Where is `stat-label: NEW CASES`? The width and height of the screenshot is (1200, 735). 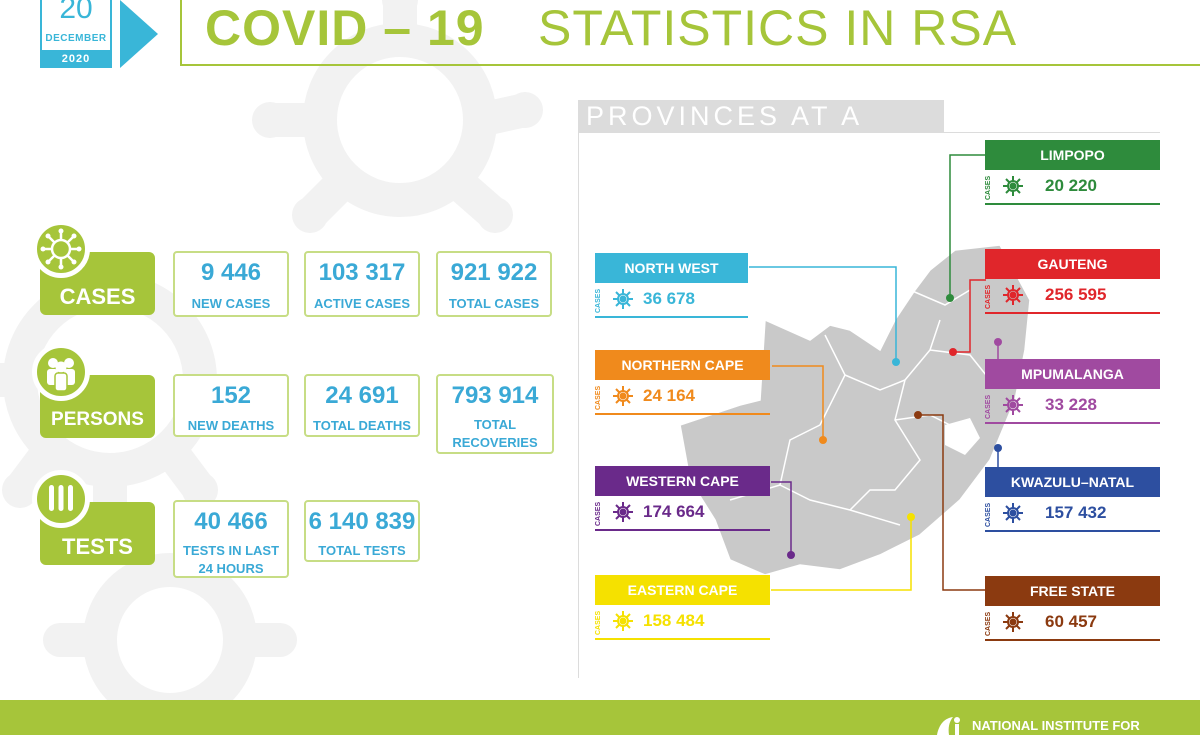 stat-label: NEW CASES is located at coordinates (231, 303).